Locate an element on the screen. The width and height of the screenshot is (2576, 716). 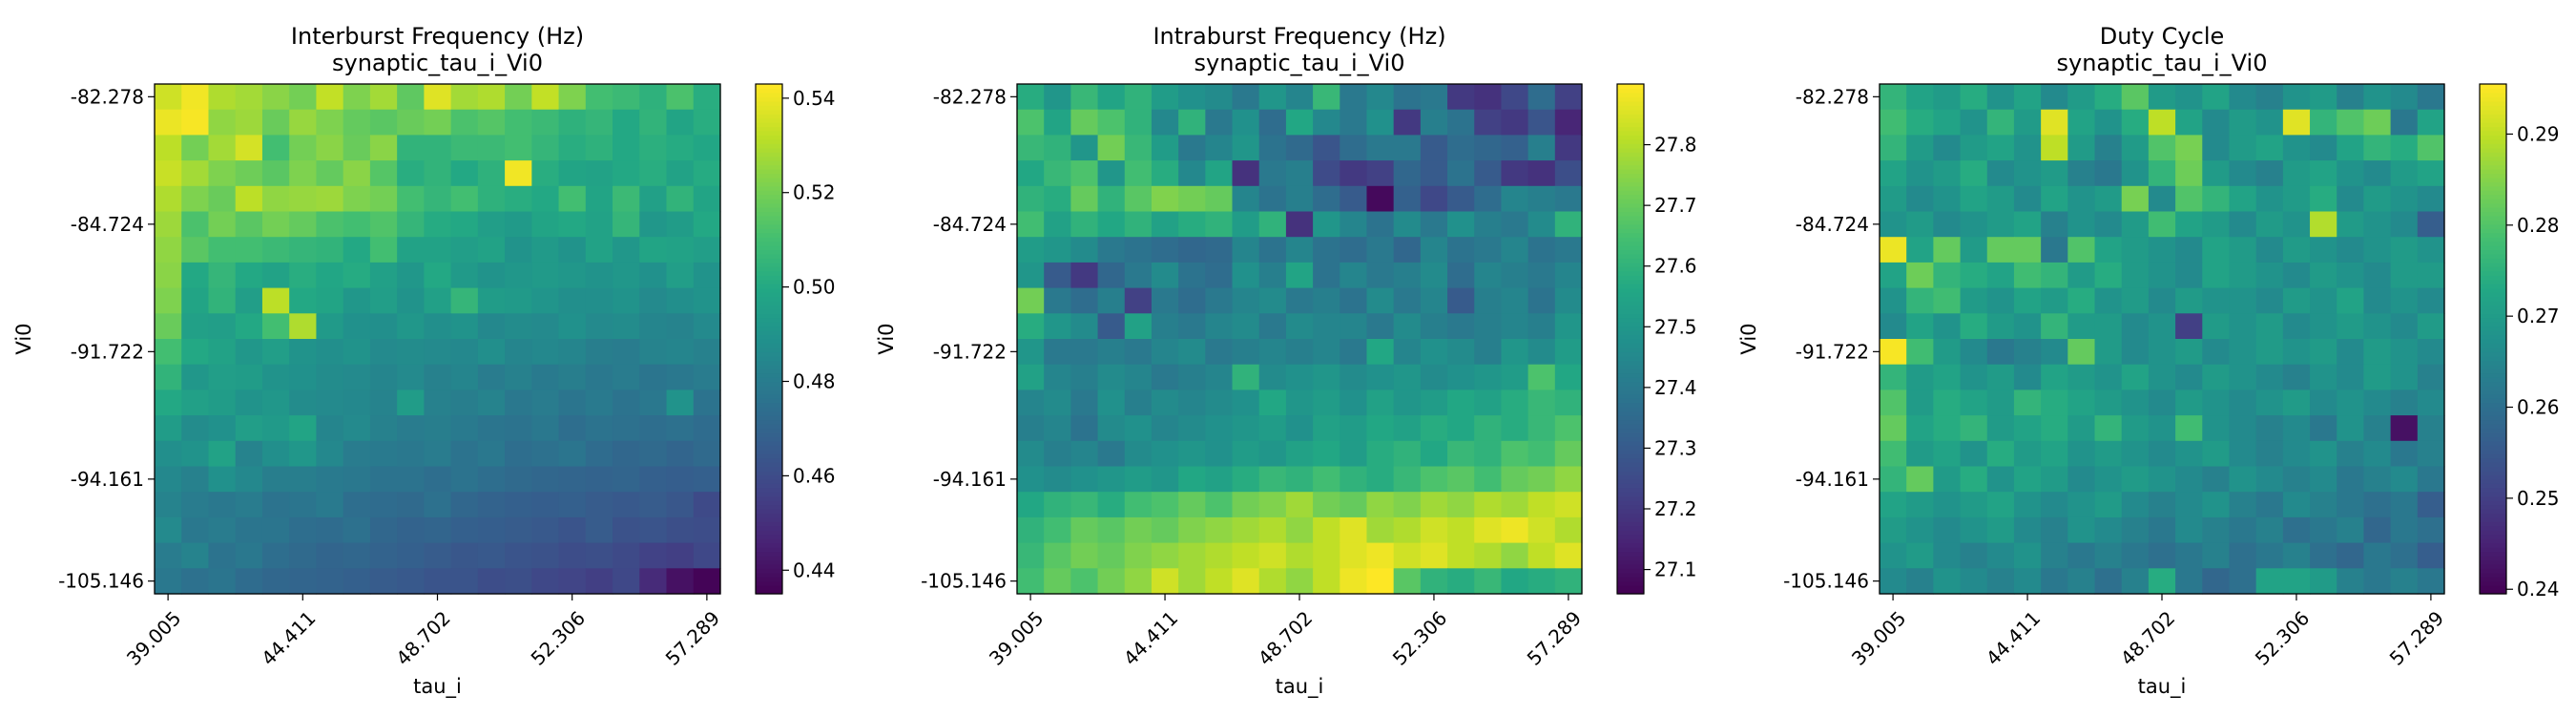
x-tick-label: 52.306 is located at coordinates (558, 637).